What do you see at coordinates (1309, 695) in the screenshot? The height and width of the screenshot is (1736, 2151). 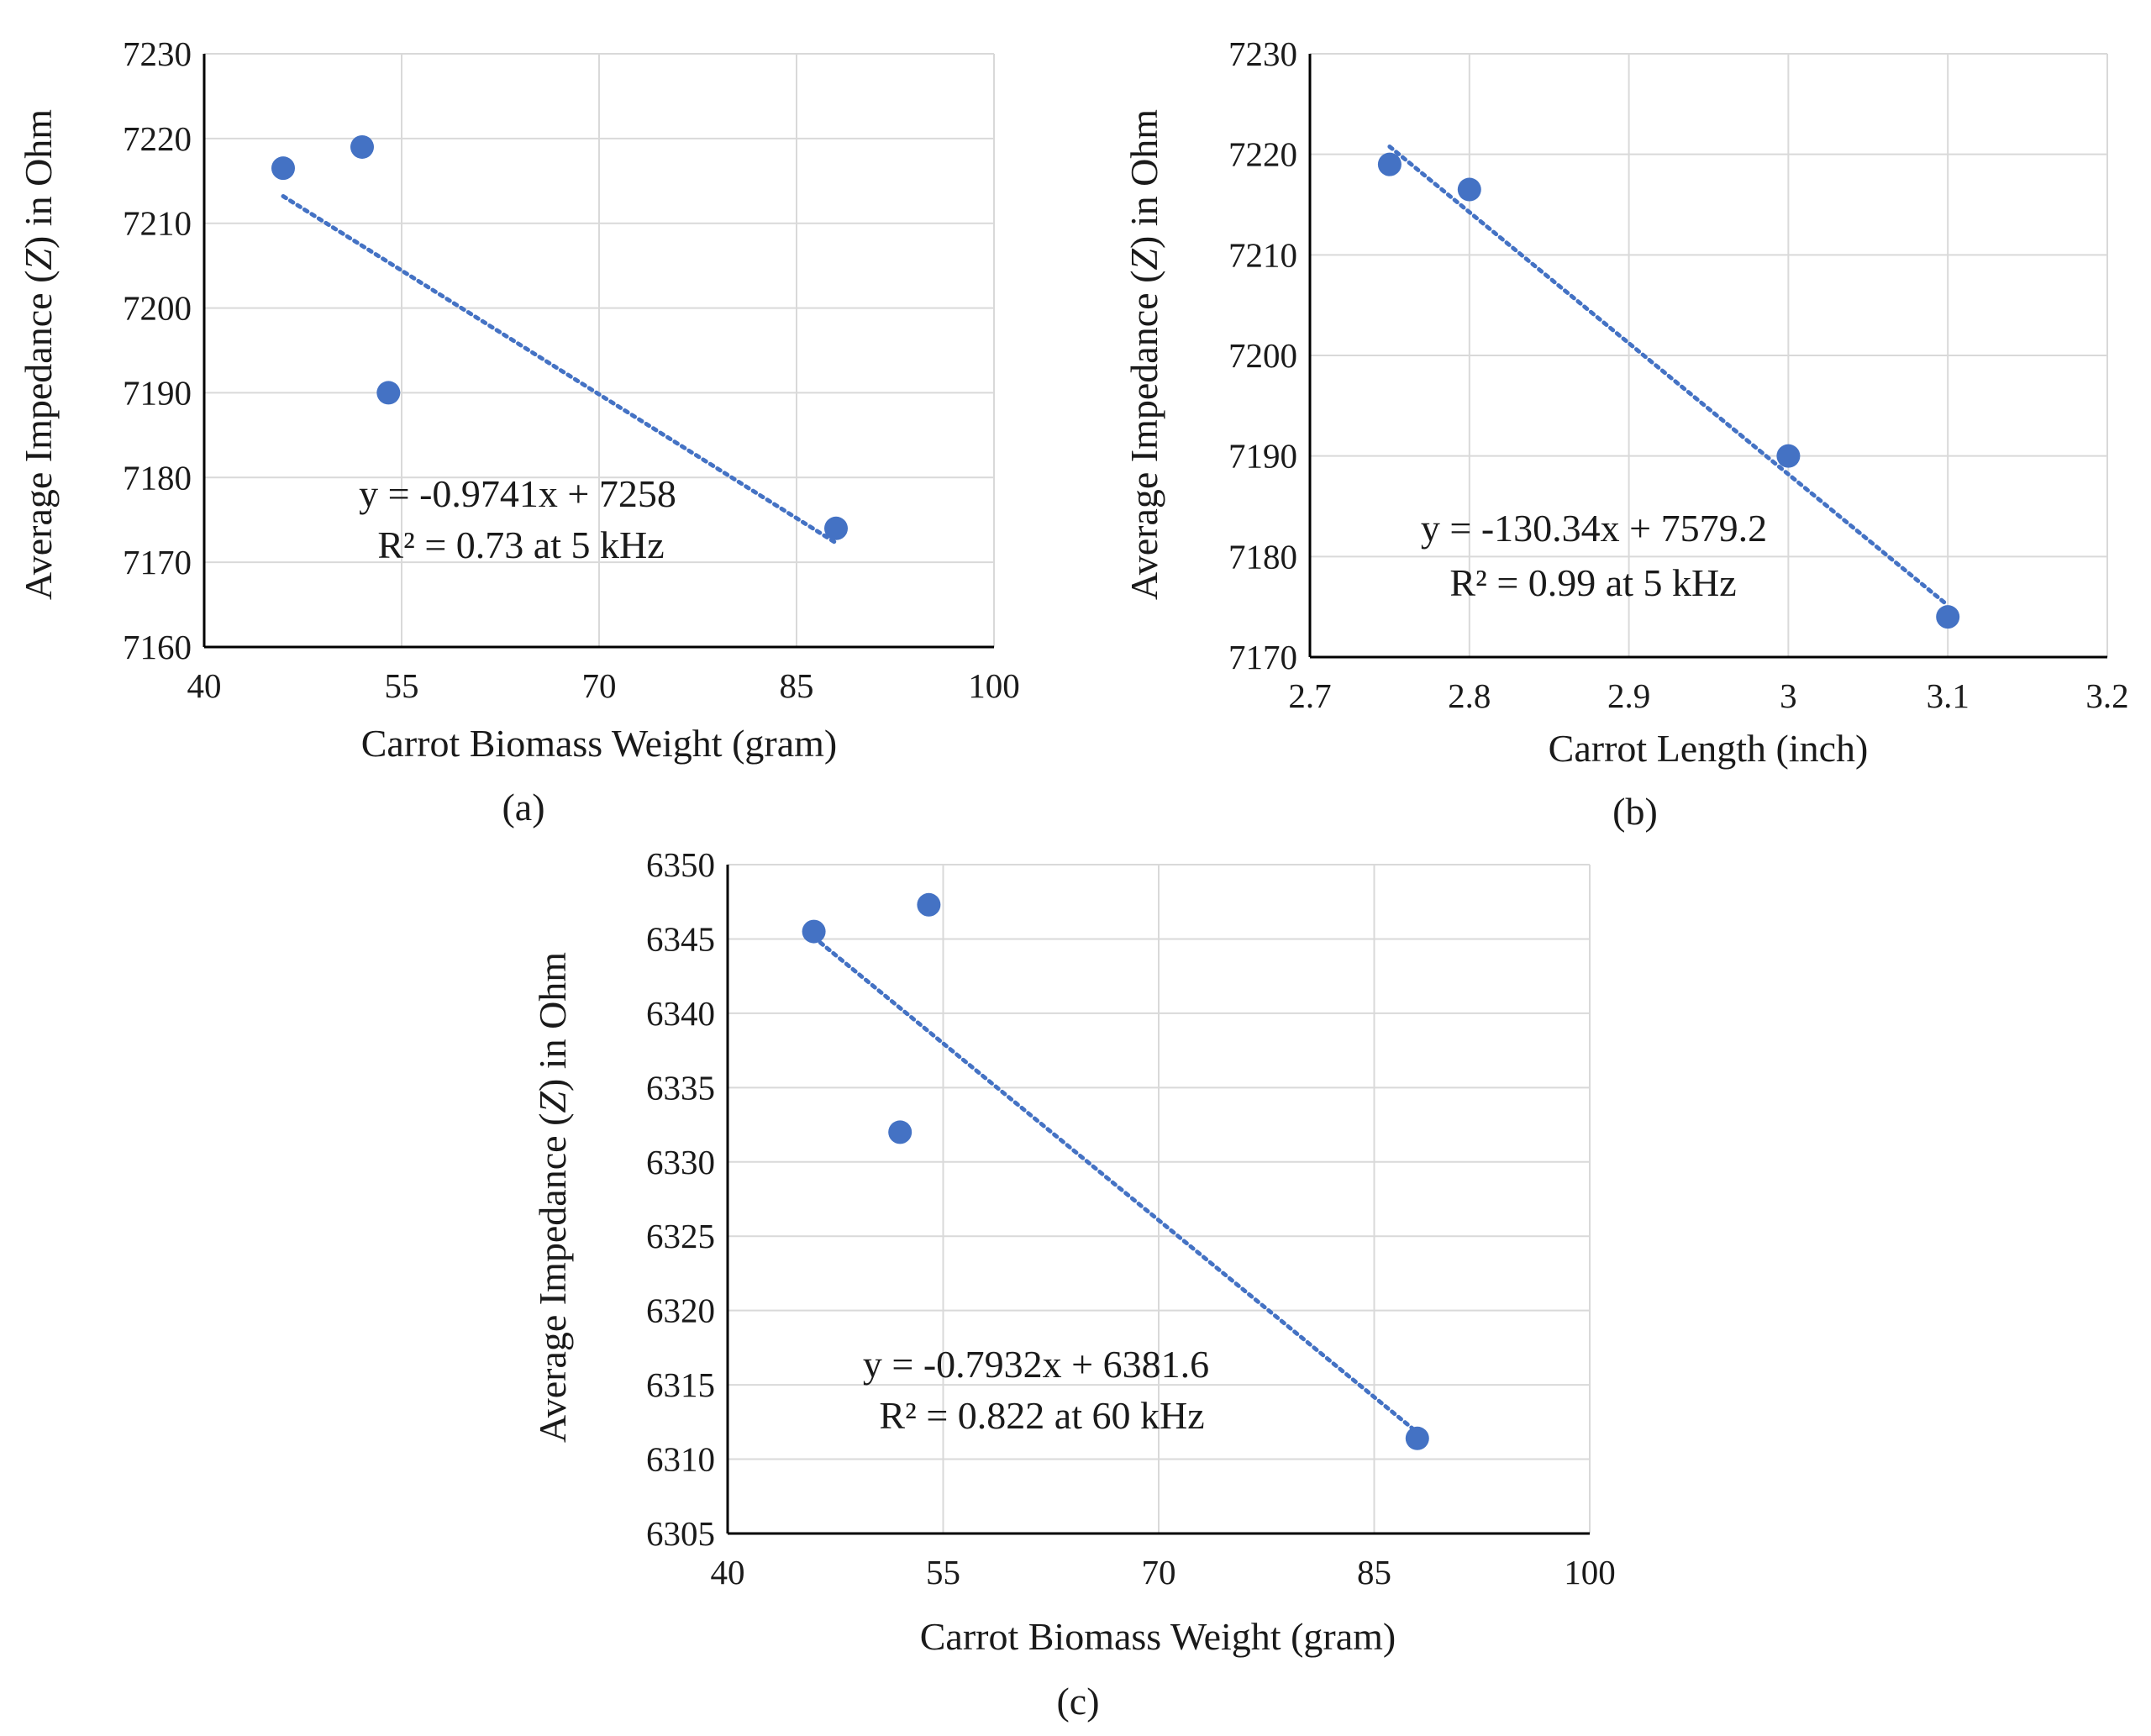 I see `panel-b-x-tick-label: 2.7` at bounding box center [1309, 695].